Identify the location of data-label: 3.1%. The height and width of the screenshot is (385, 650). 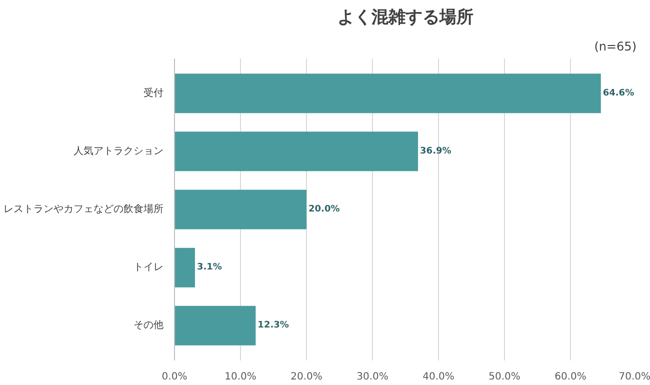
(209, 267).